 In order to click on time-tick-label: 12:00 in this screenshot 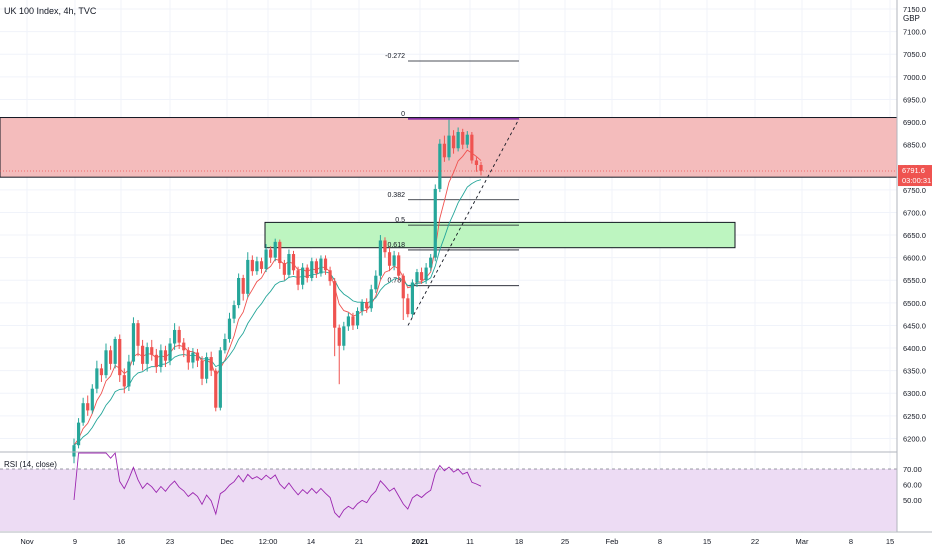, I will do `click(268, 541)`.